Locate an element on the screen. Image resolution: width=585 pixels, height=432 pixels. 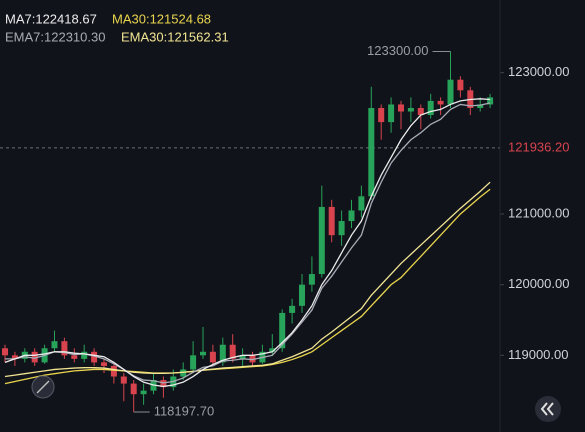
annotation-label: 118197.70 is located at coordinates (184, 410).